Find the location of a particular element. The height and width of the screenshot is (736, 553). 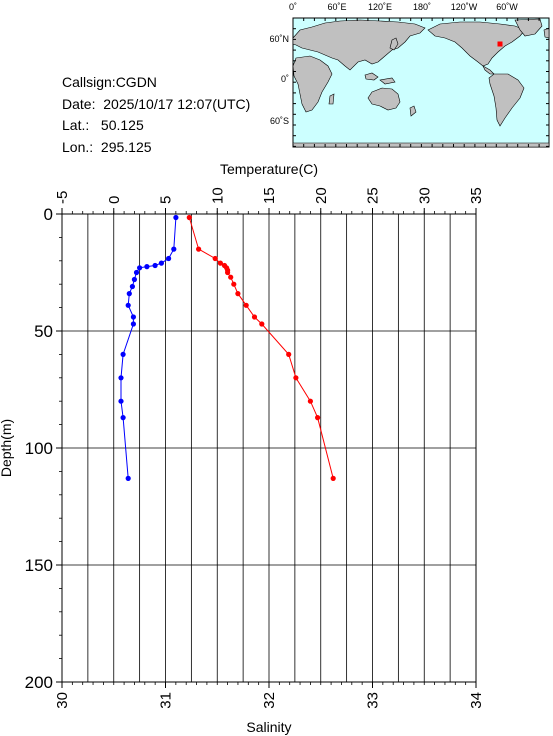

map-ticks is located at coordinates (420, 82).